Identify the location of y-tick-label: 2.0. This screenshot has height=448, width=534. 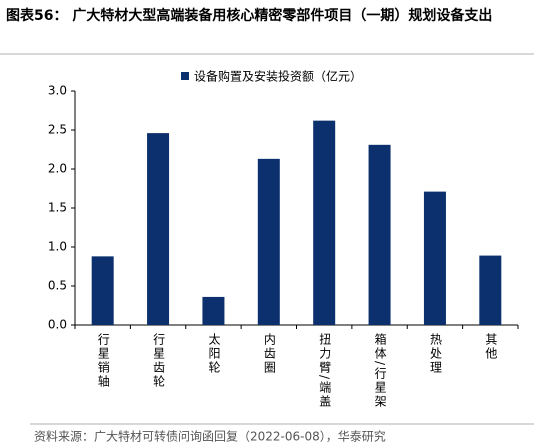
(57, 169).